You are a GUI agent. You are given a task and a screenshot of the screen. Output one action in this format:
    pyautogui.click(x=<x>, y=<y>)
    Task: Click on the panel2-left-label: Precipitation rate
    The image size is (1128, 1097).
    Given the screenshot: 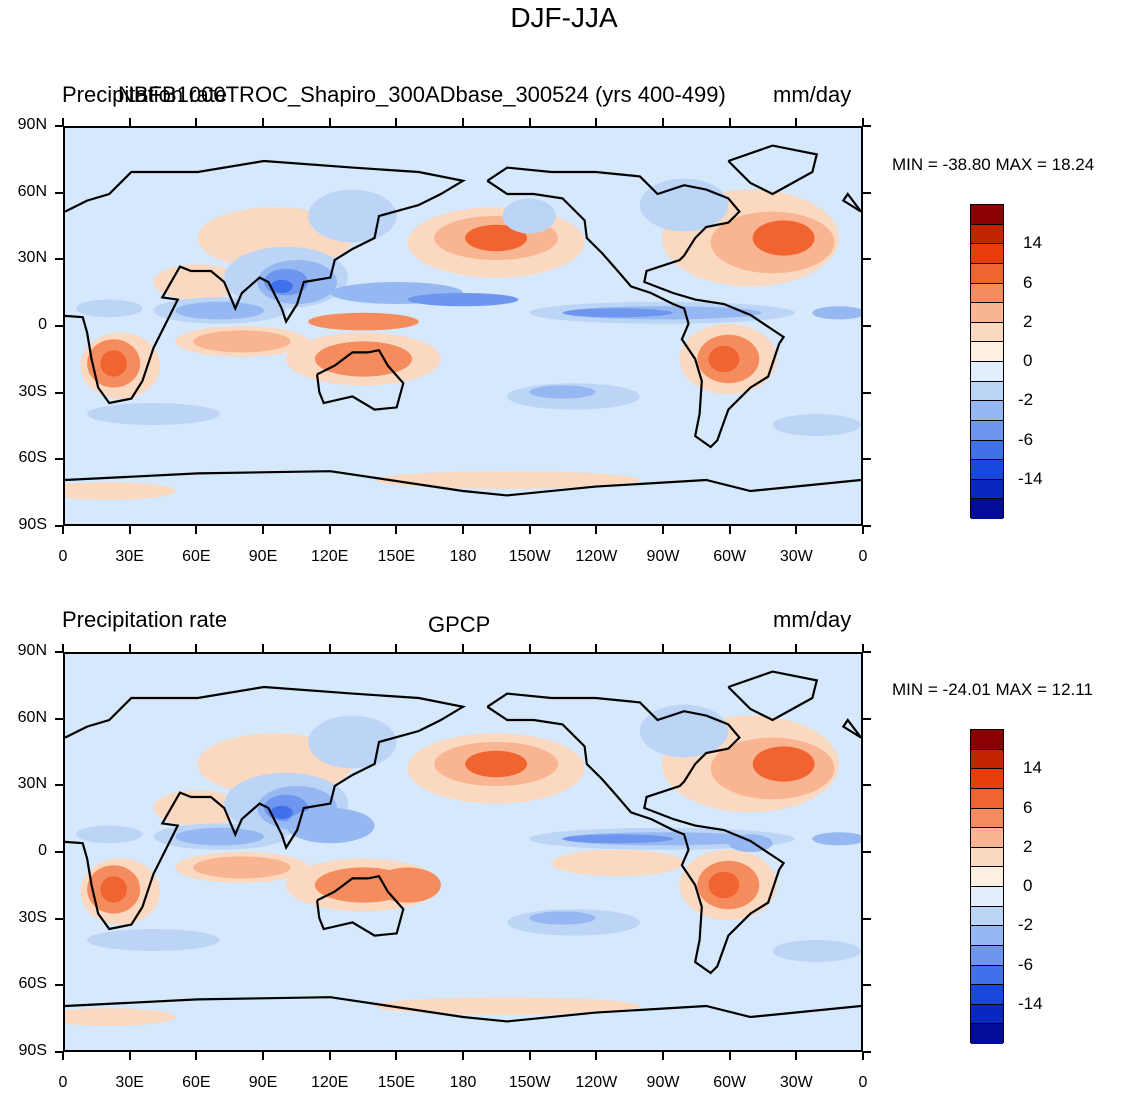 What is the action you would take?
    pyautogui.click(x=145, y=619)
    